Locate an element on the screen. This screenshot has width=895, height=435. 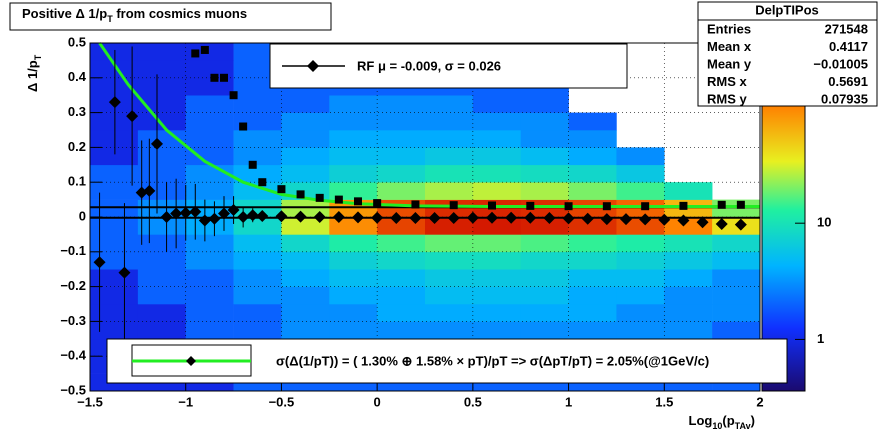
chart-title: Positive Δ 1/pT from cosmics muons is located at coordinates (134, 15).